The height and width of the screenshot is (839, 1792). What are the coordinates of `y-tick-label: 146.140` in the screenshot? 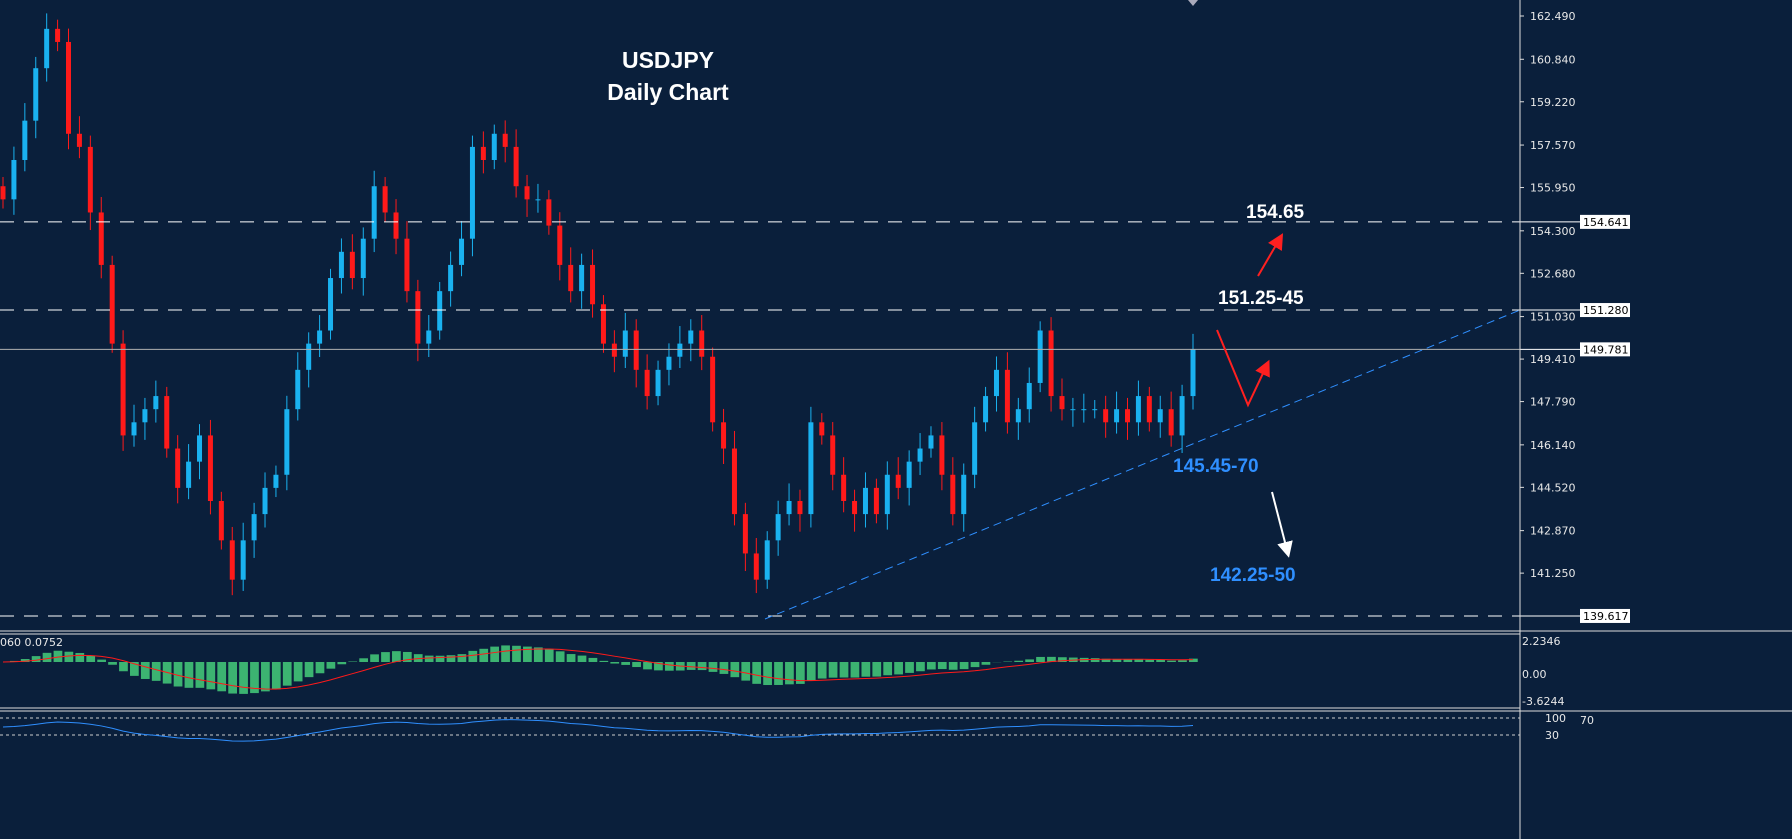 It's located at (1553, 445).